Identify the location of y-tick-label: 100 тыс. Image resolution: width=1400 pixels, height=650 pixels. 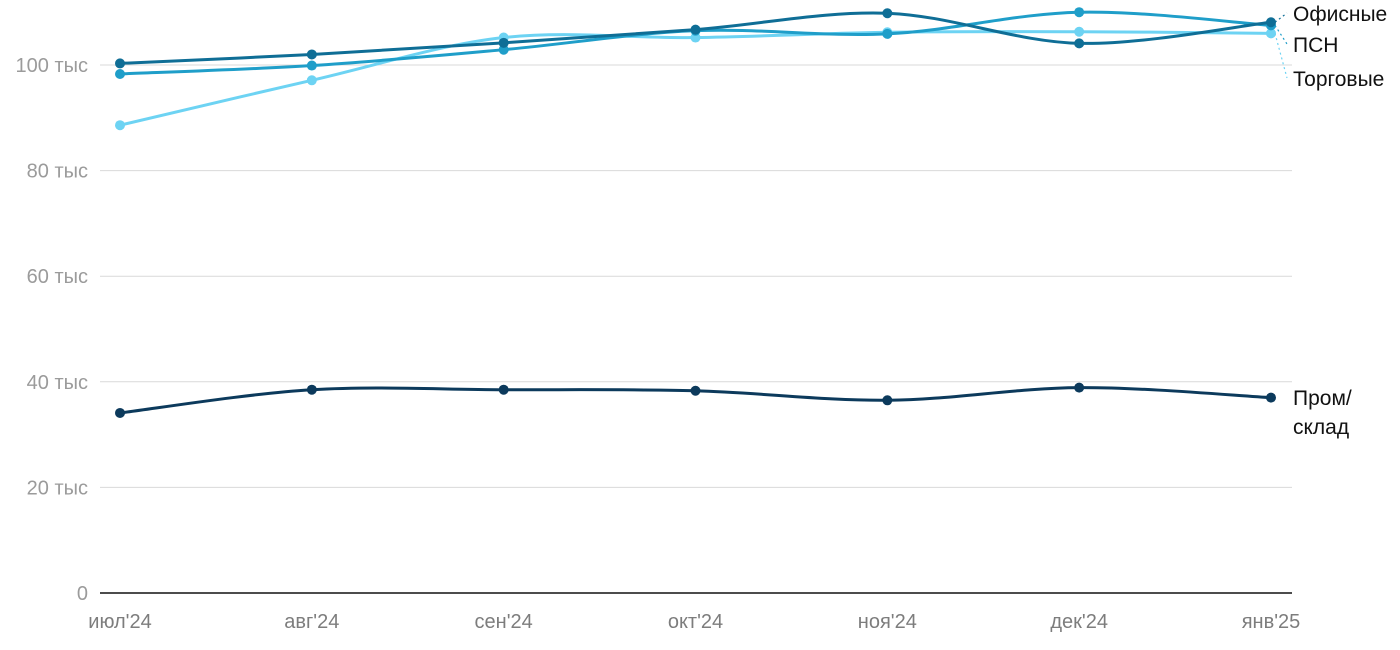
(52, 66).